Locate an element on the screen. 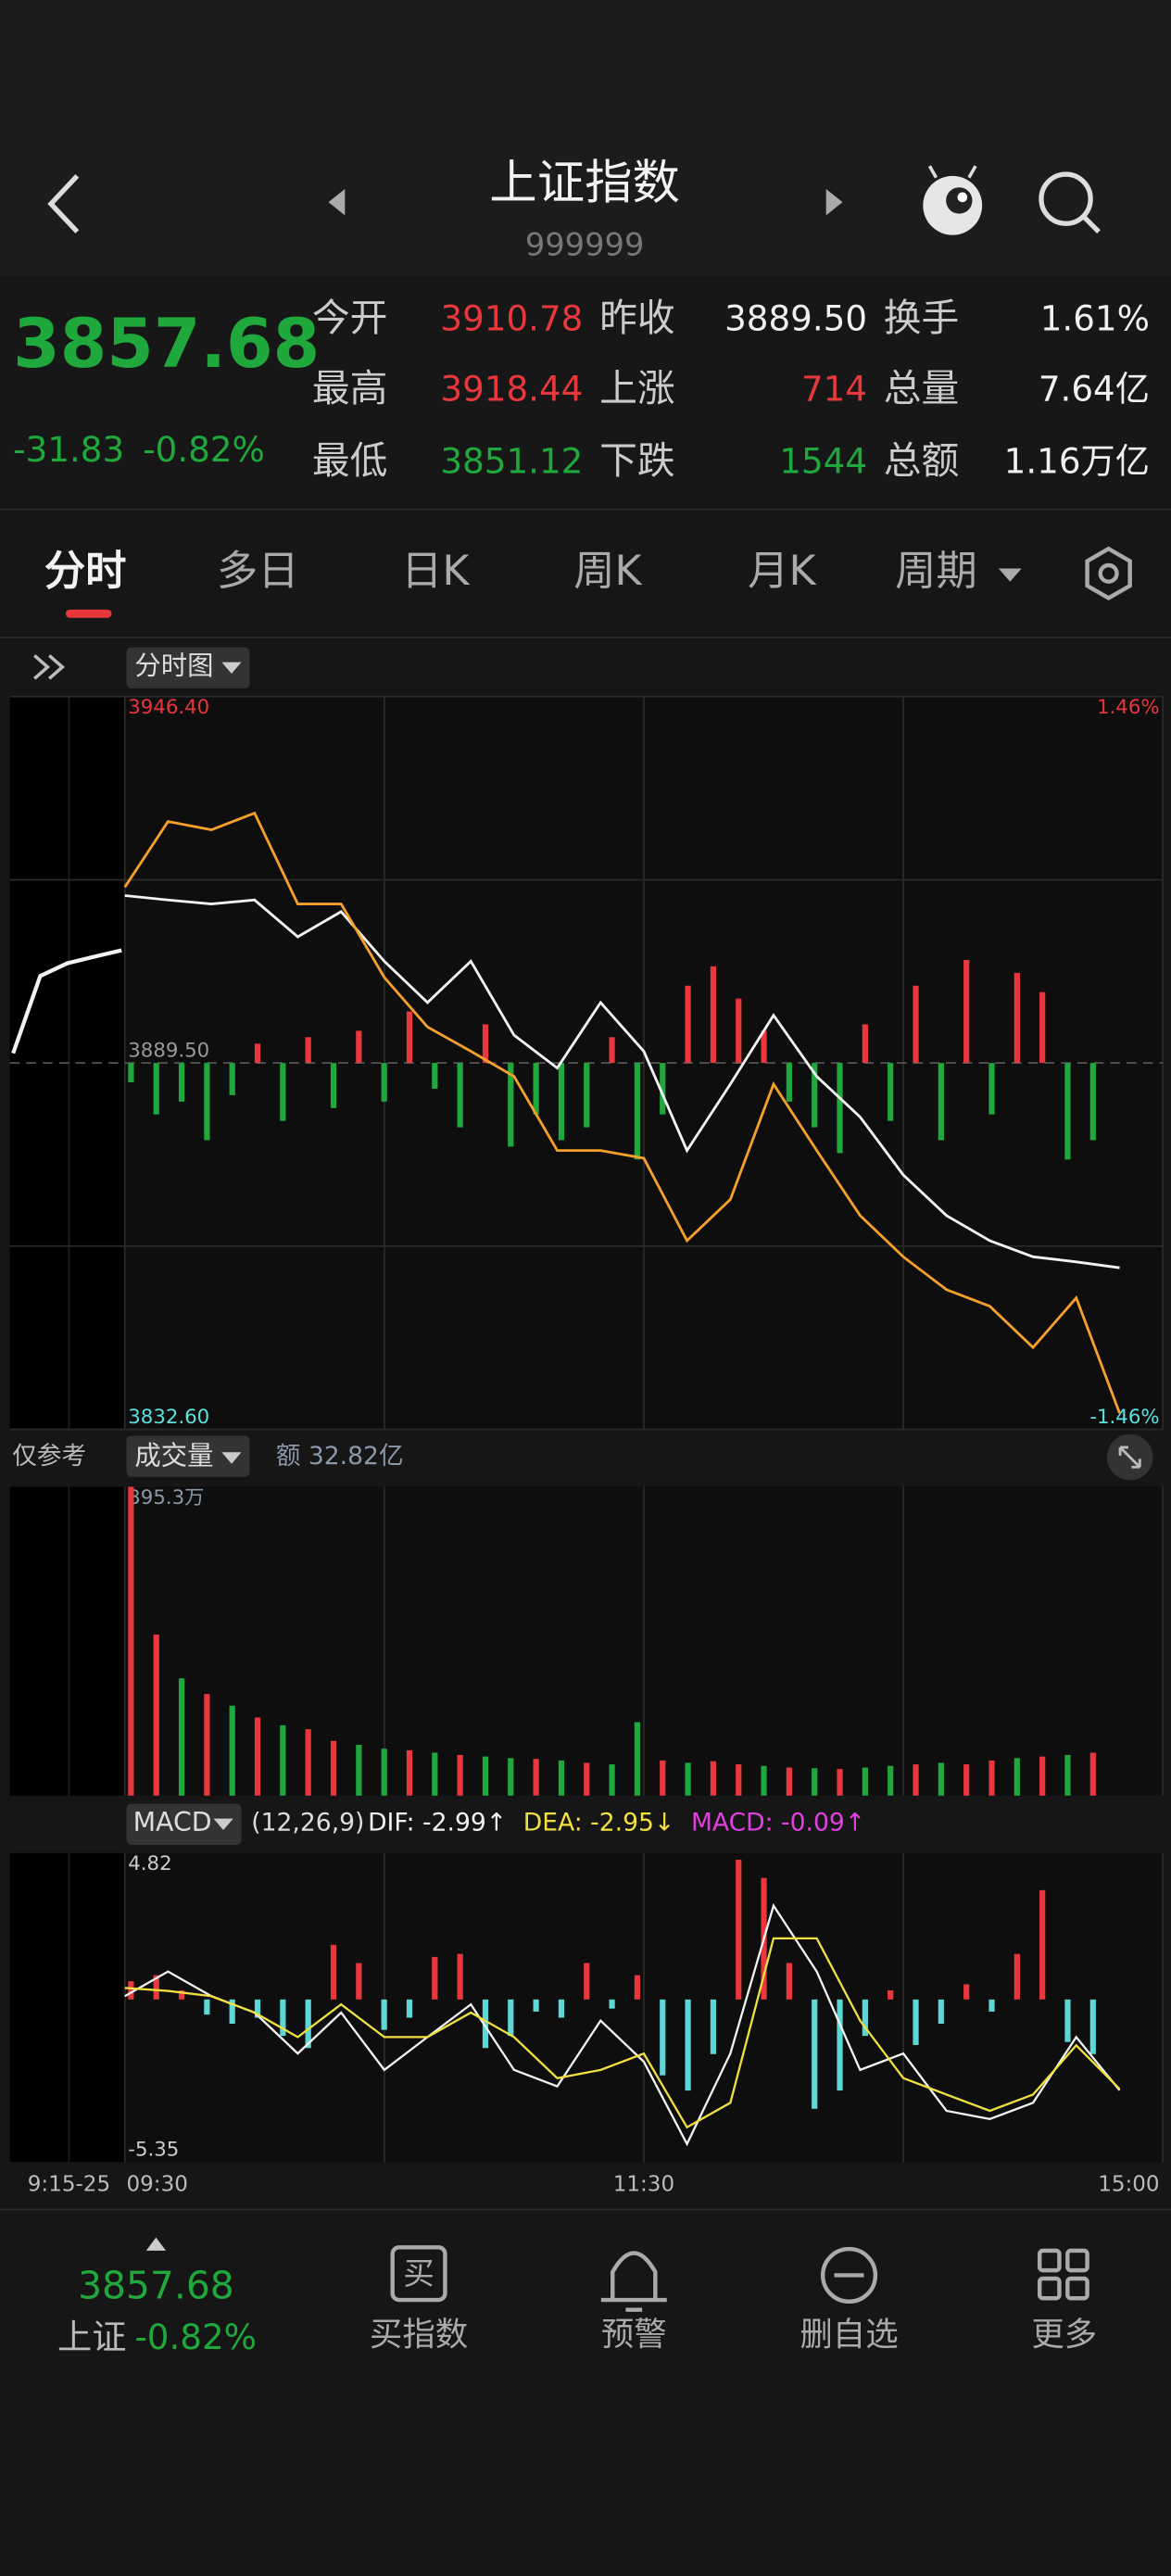  footer-action: 买指数 is located at coordinates (419, 2335).